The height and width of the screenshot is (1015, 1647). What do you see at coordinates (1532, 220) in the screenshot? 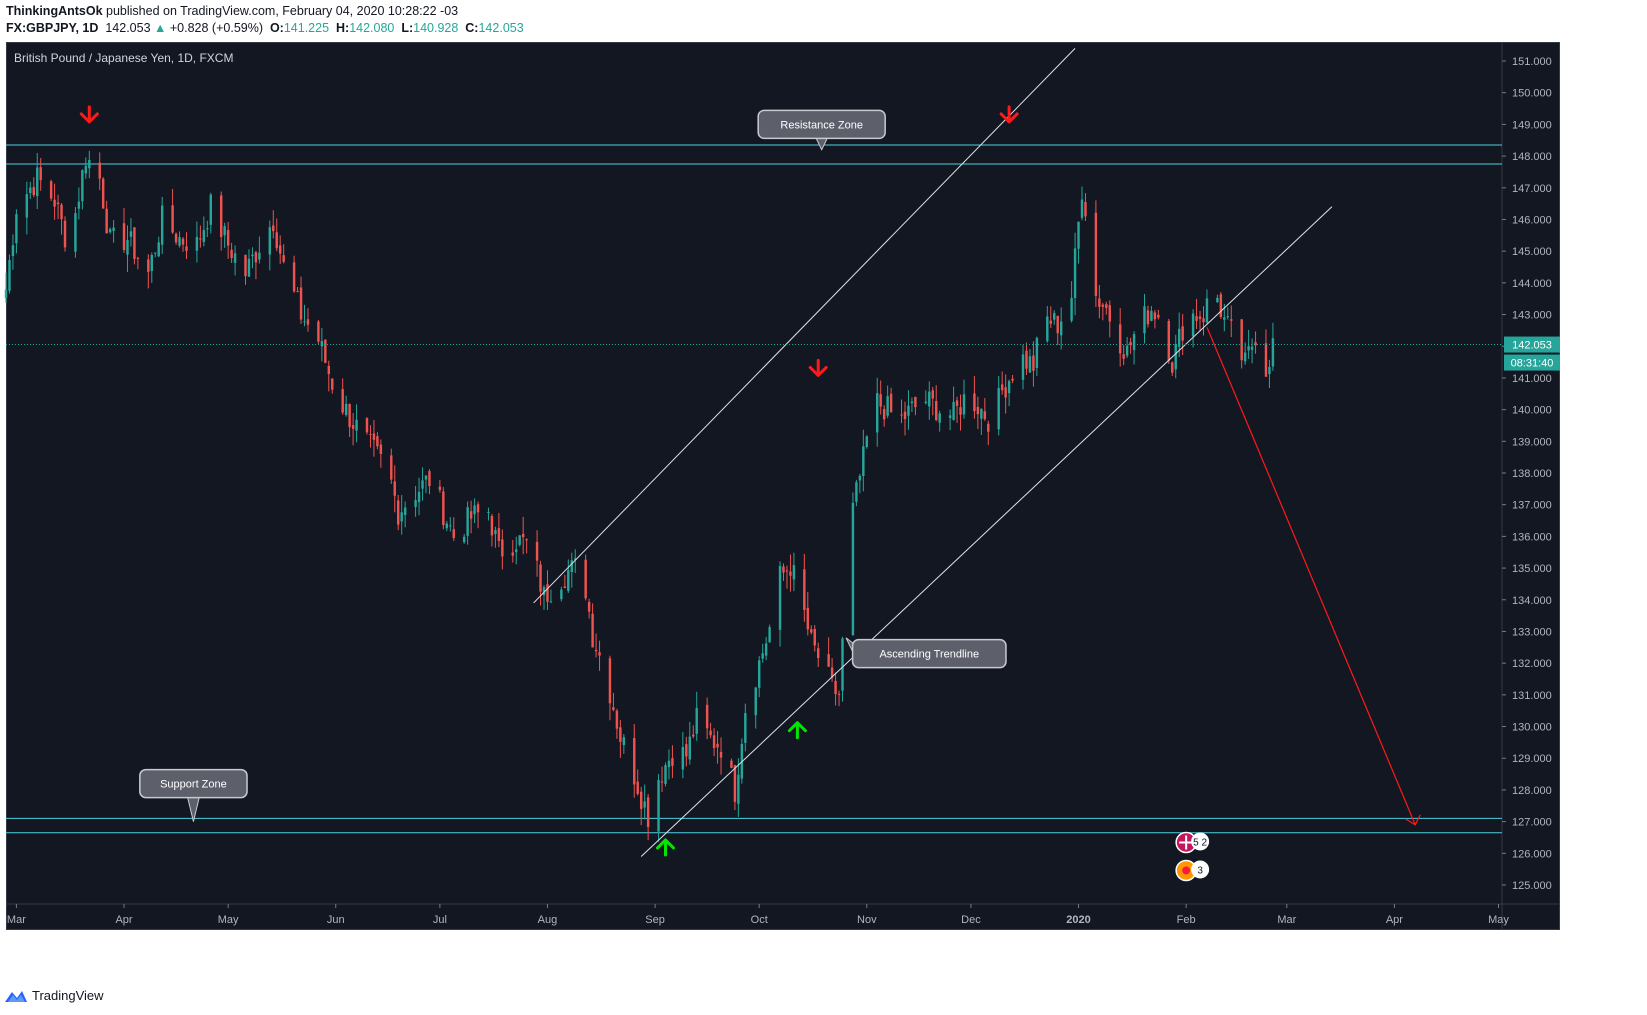
I see `y-tick-label: 146.000` at bounding box center [1532, 220].